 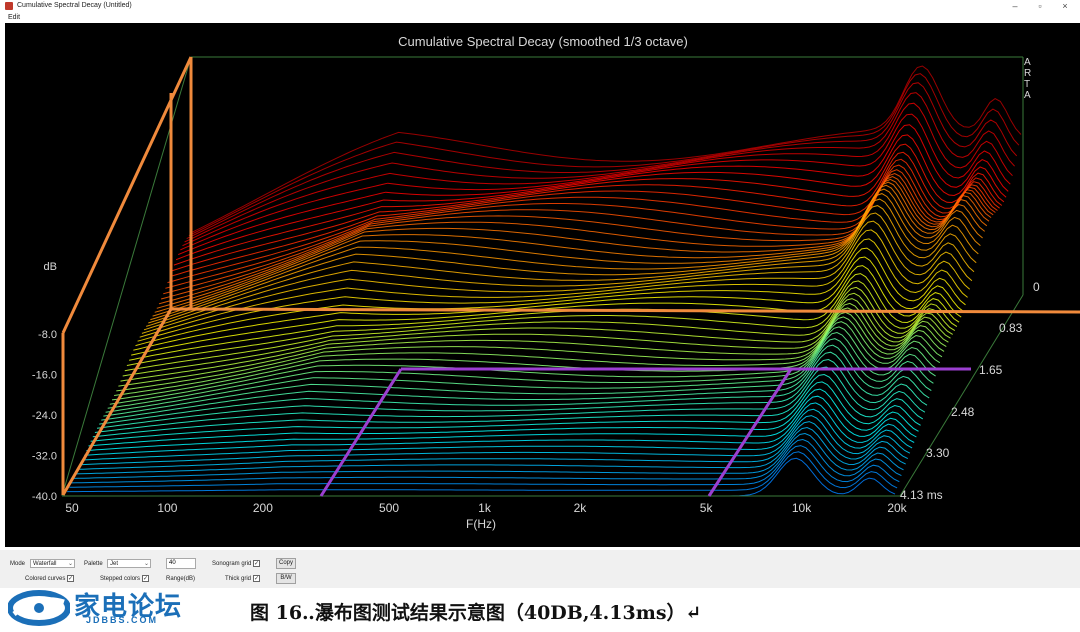 What do you see at coordinates (476, 613) in the screenshot?
I see `figure-caption: 图 16‥瀑布图测试结果示意图（40DB,4.13ms）↵` at bounding box center [476, 613].